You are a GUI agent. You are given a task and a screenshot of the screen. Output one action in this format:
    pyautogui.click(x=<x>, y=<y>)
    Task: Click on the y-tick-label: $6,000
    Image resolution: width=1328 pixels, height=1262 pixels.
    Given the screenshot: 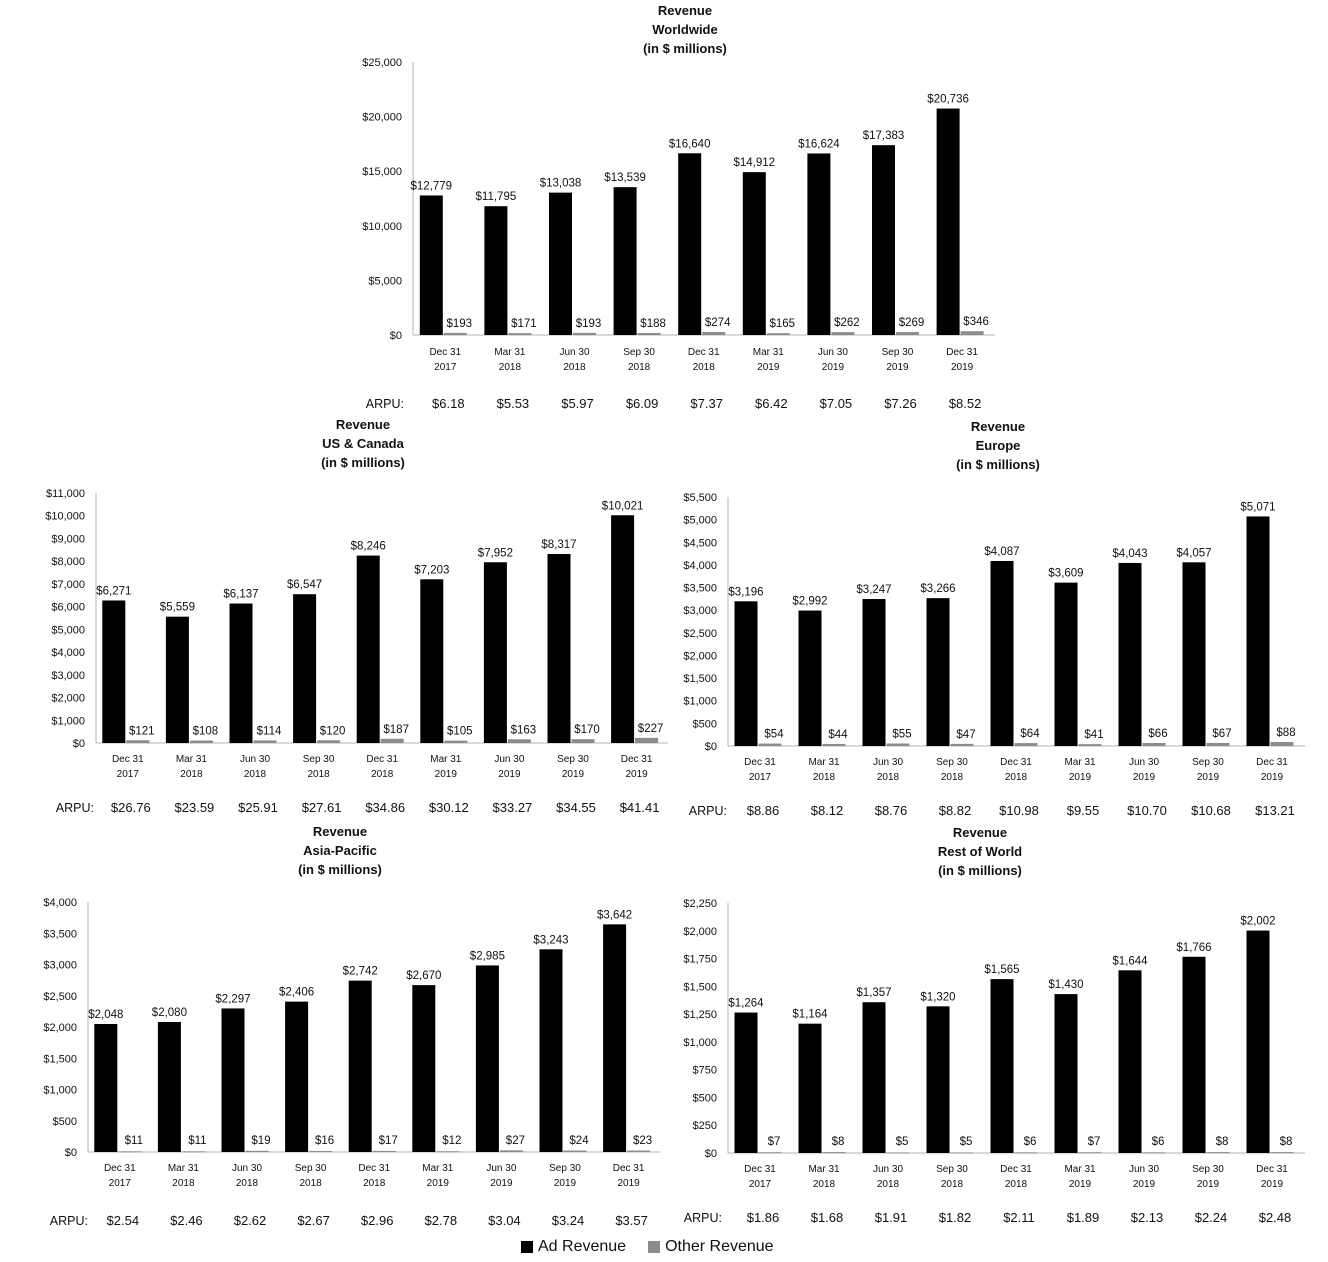 What is the action you would take?
    pyautogui.click(x=68, y=608)
    